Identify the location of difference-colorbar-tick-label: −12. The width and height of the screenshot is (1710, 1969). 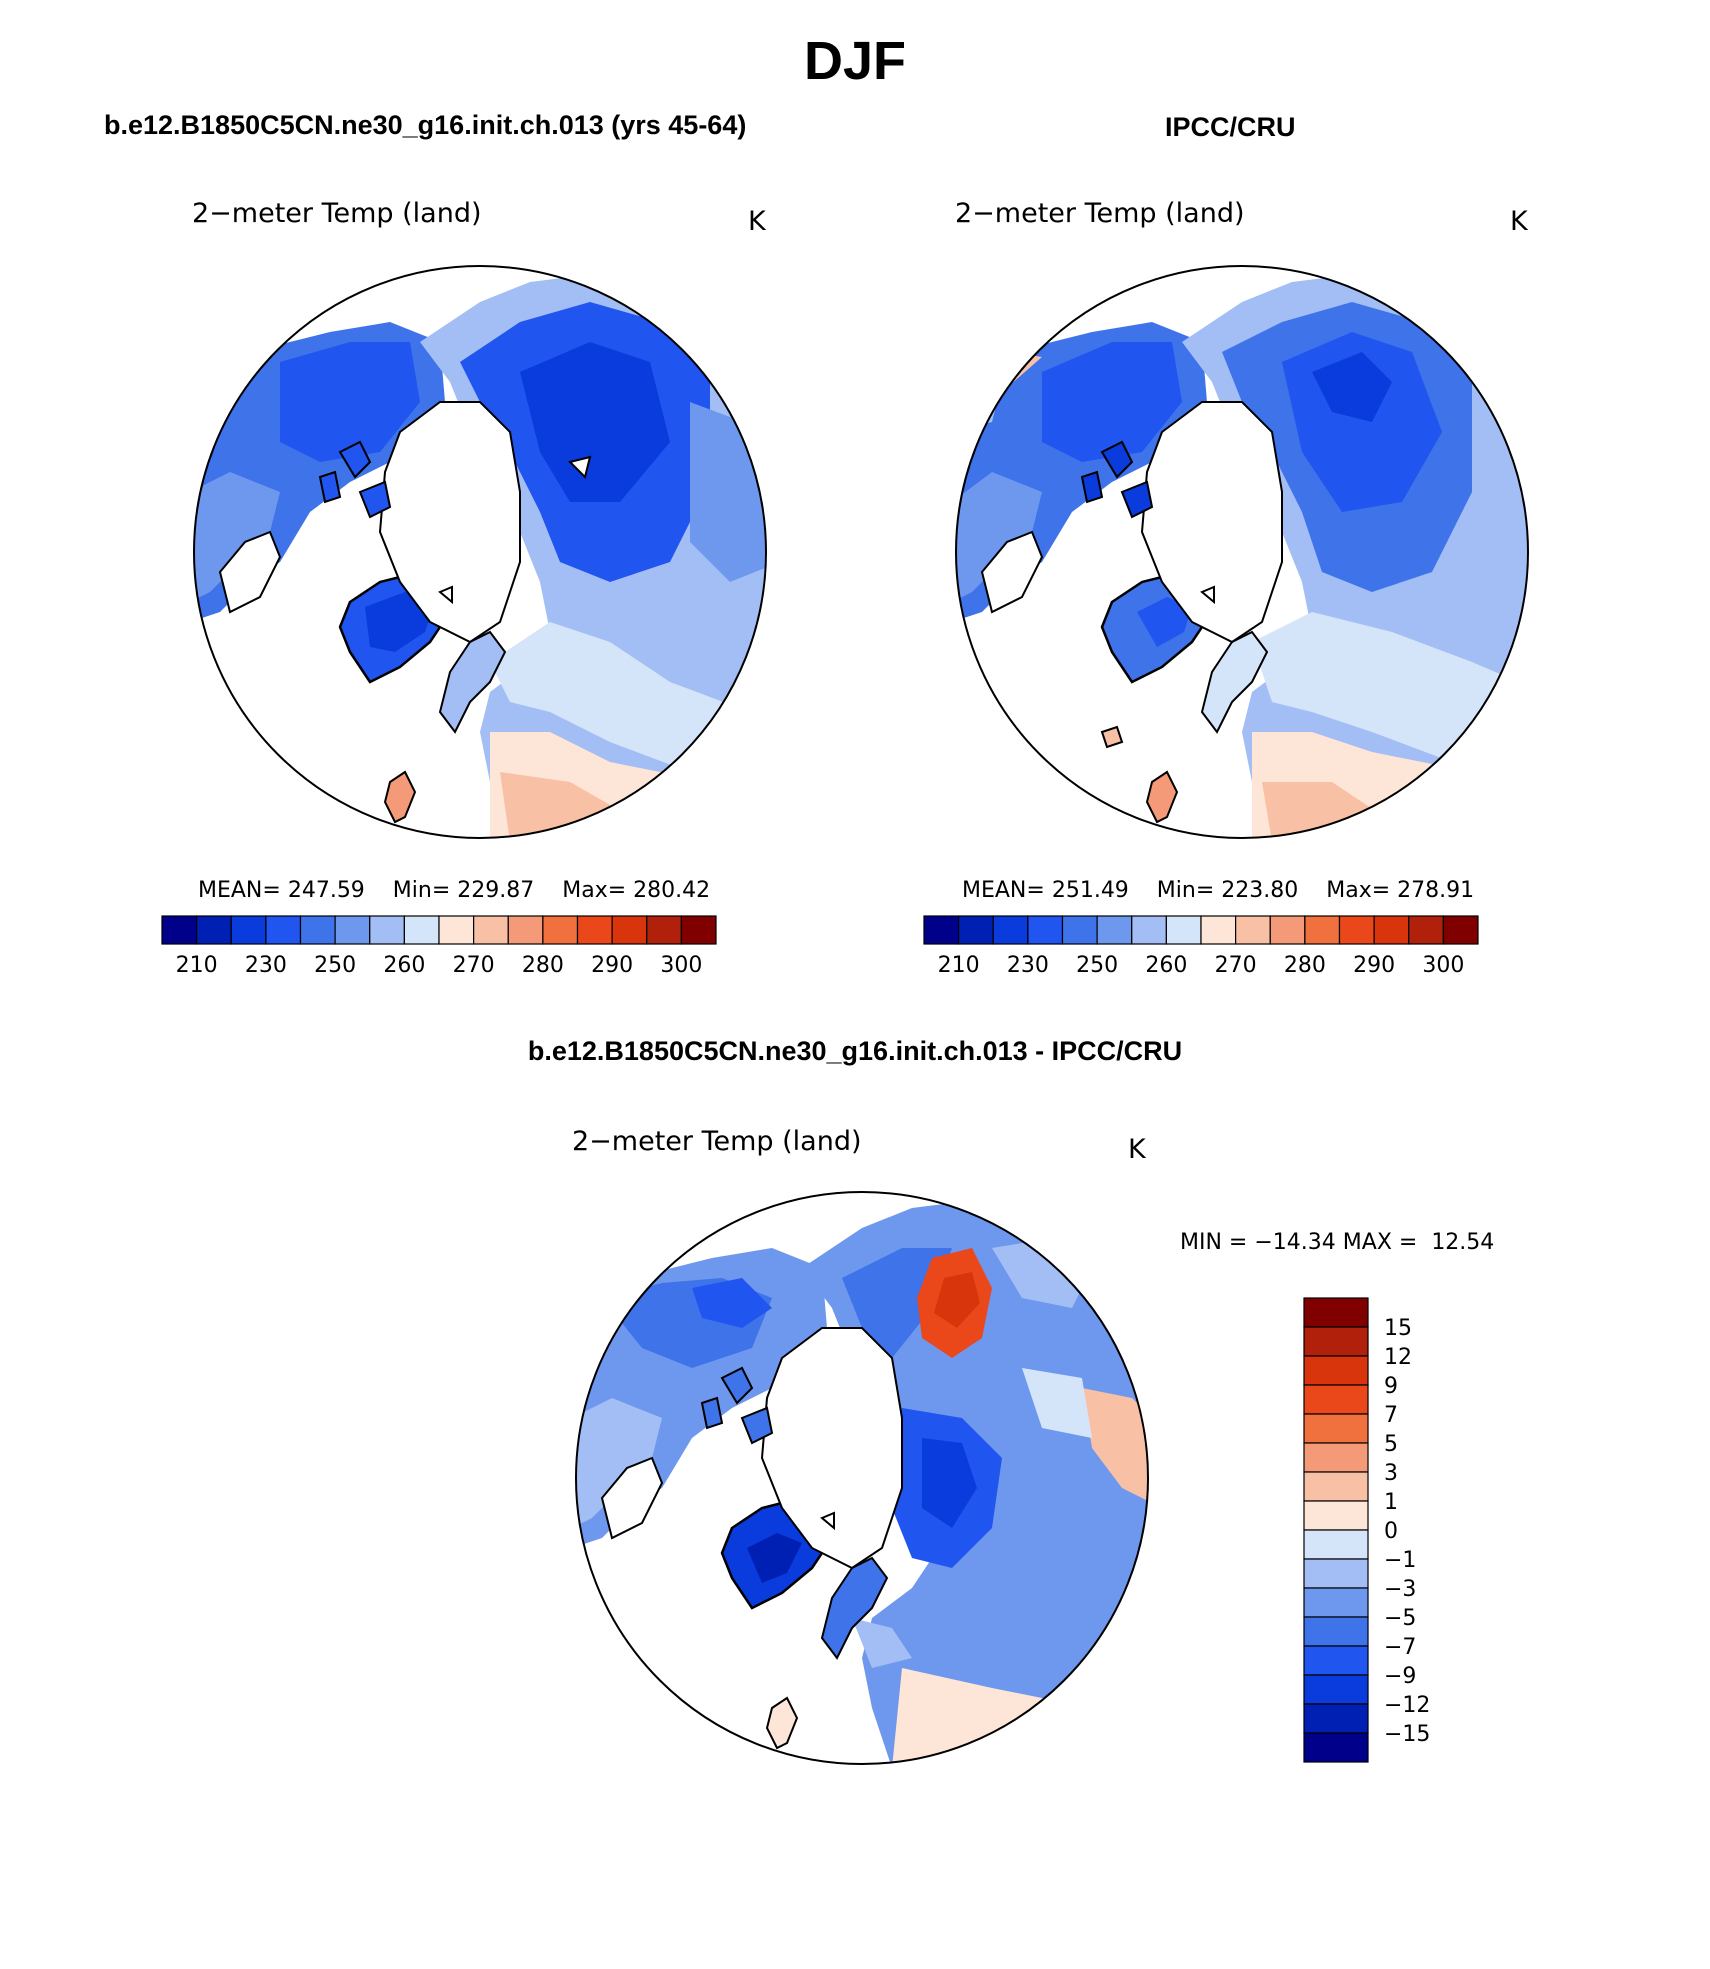
(1407, 1705).